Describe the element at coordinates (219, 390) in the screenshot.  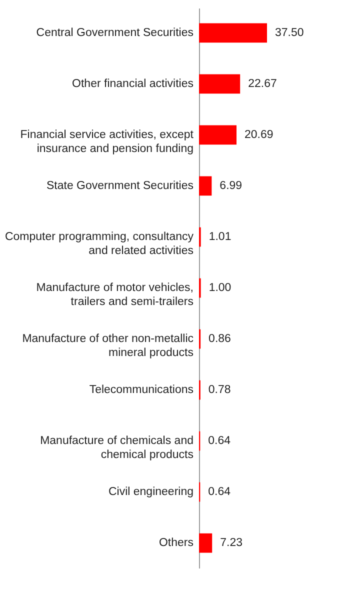
I see `data-label: 0.78` at that location.